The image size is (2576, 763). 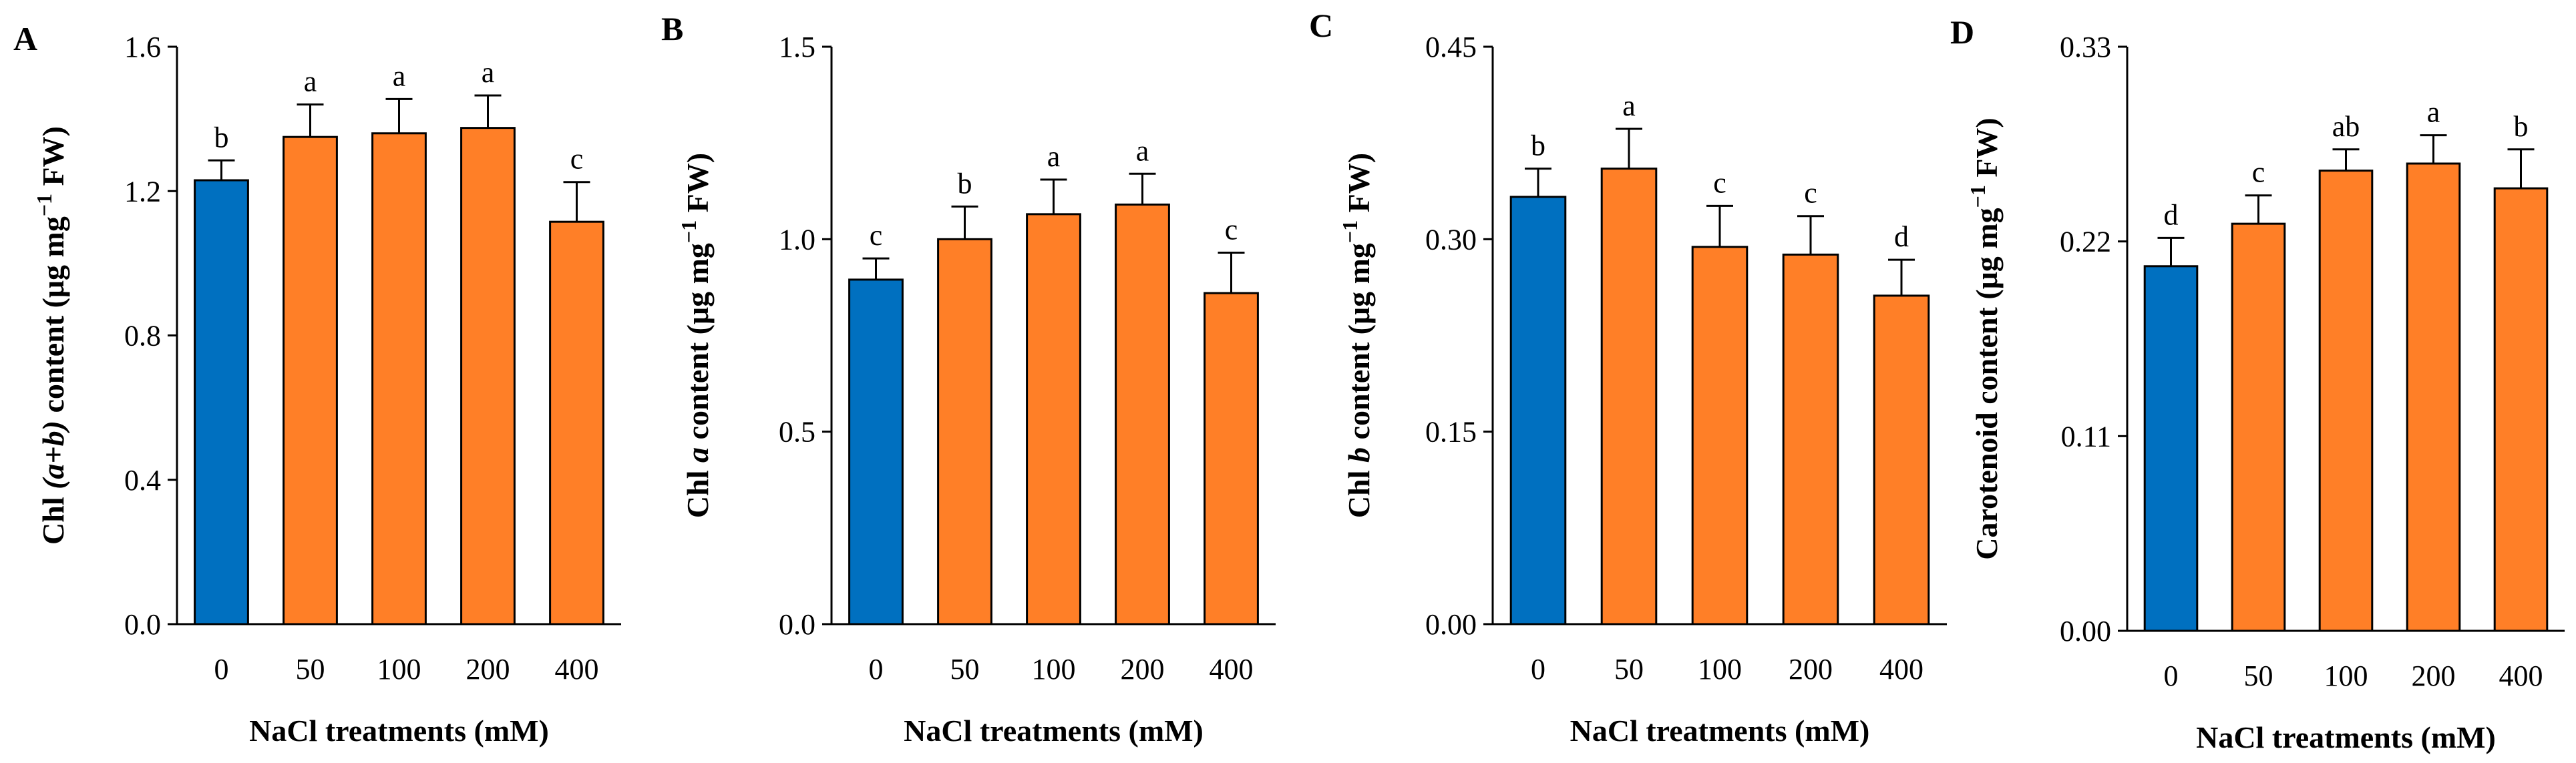 What do you see at coordinates (1985, 338) in the screenshot?
I see `y-axis-label: Carotenoid content (μg mg−1 FW)` at bounding box center [1985, 338].